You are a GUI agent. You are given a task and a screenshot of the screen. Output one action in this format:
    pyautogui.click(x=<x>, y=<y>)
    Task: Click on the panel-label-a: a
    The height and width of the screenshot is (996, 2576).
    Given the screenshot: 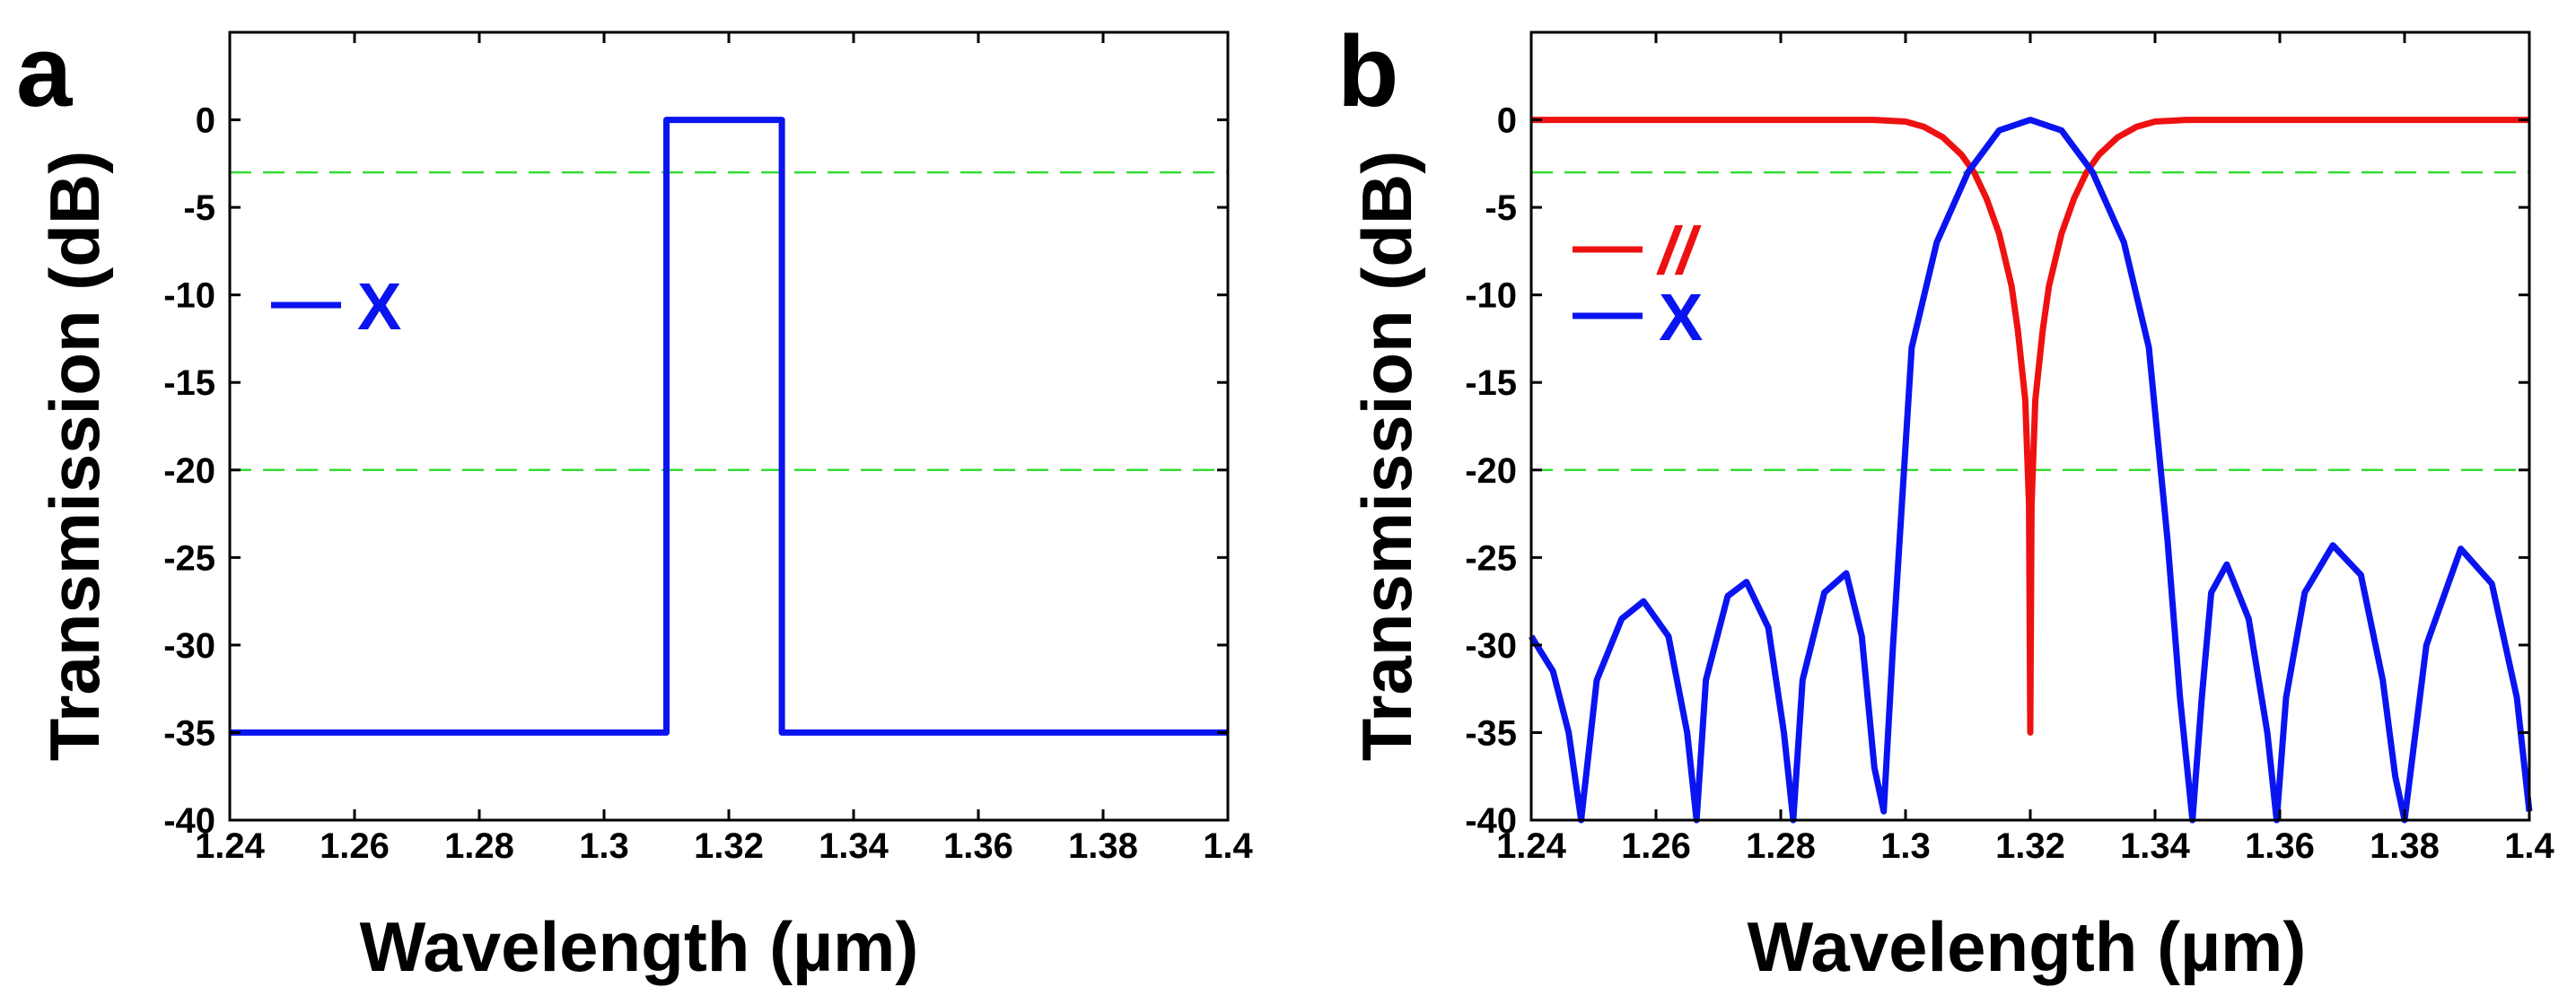 What is the action you would take?
    pyautogui.click(x=44, y=71)
    